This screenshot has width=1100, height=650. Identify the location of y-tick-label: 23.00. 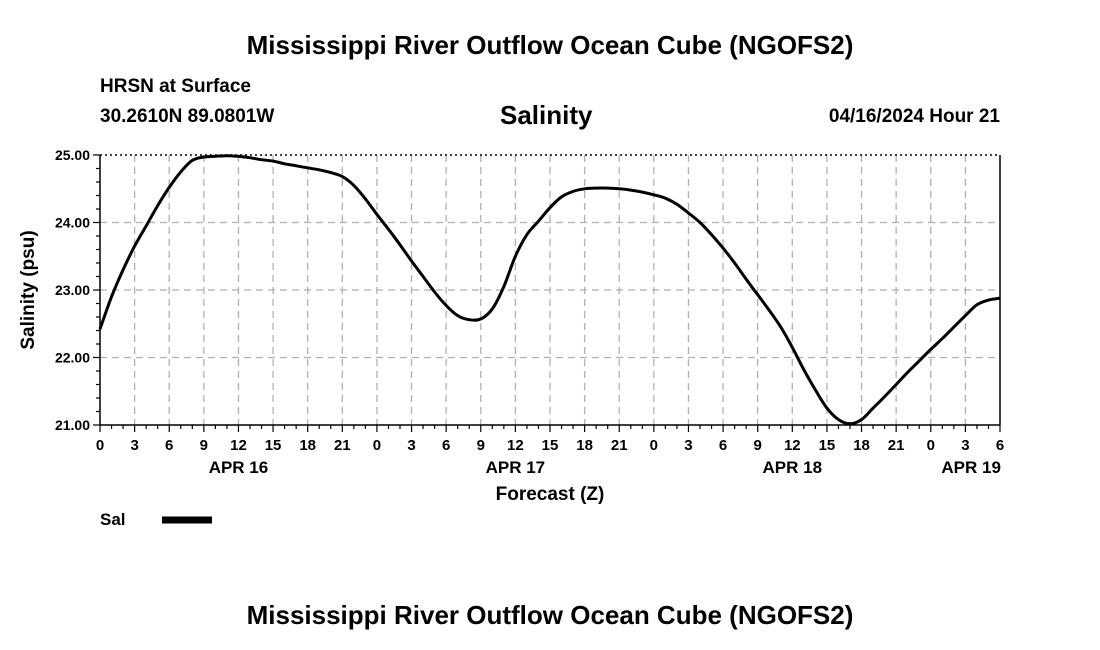
(72, 290).